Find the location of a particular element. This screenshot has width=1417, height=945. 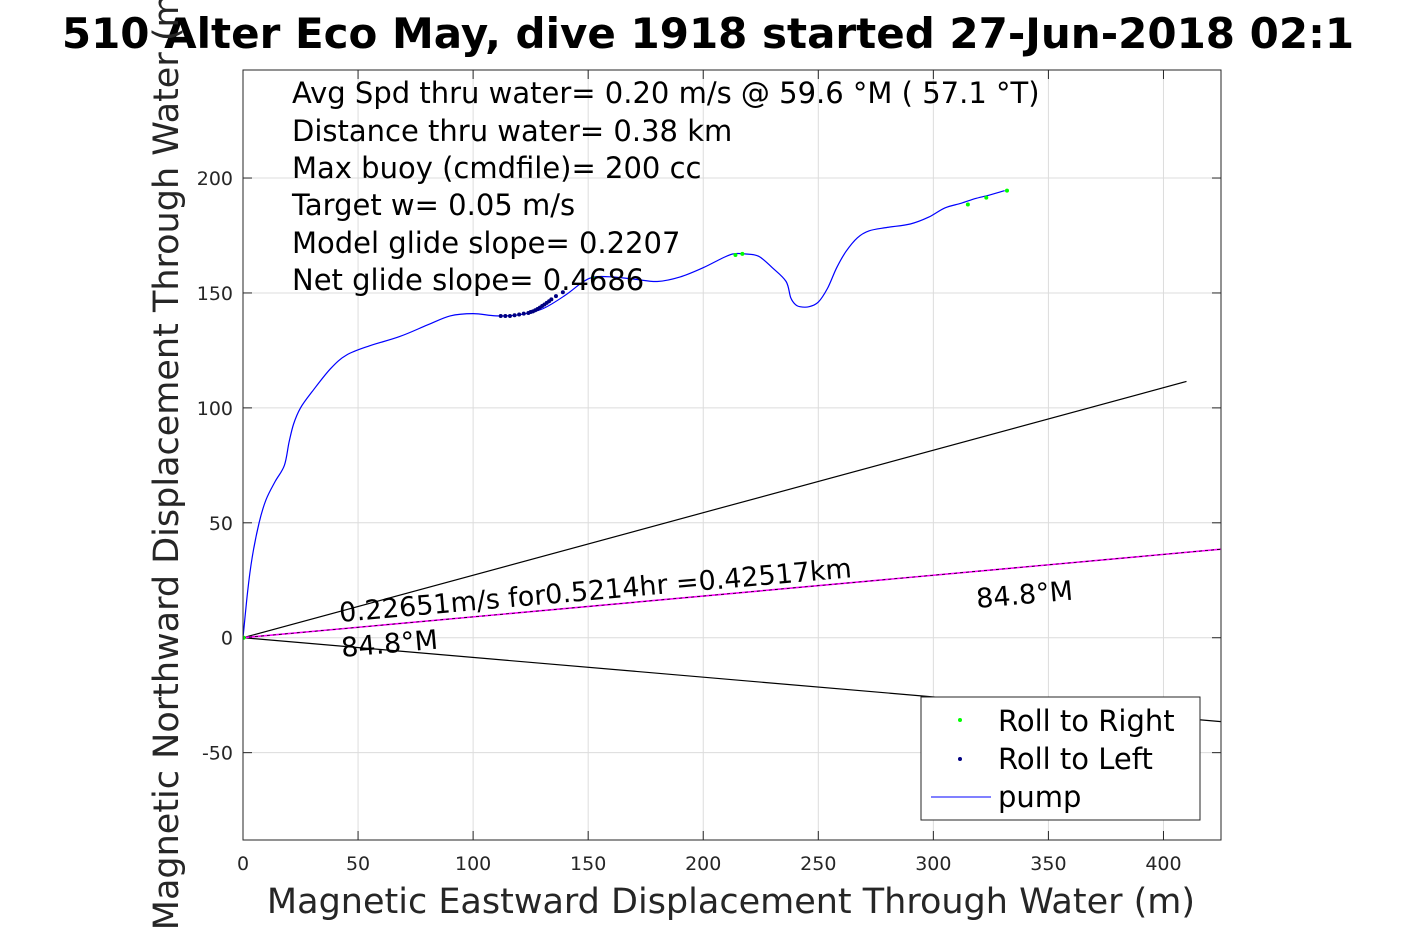

x-tick-label: 150 is located at coordinates (588, 864).